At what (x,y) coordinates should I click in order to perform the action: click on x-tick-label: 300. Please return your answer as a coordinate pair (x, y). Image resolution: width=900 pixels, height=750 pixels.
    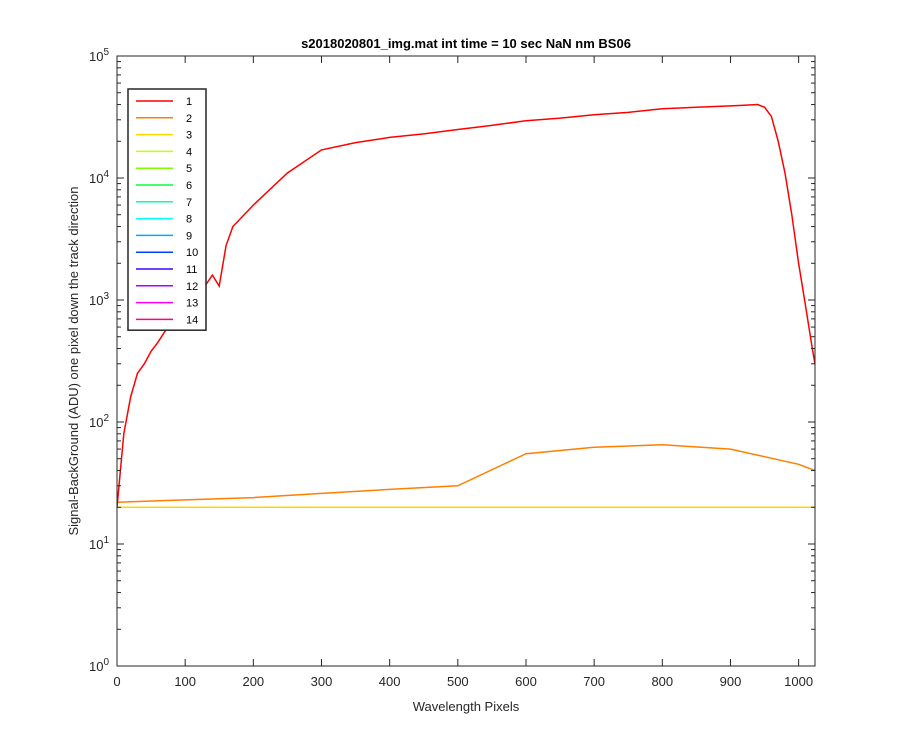
    Looking at the image, I should click on (322, 681).